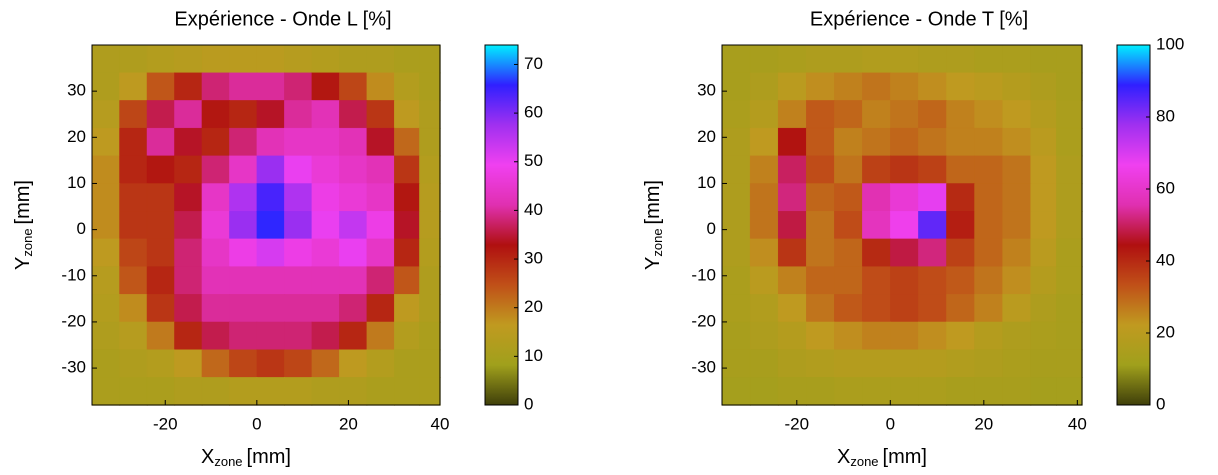 This screenshot has height=475, width=1218. What do you see at coordinates (348, 423) in the screenshot?
I see `x-tick-label: 20` at bounding box center [348, 423].